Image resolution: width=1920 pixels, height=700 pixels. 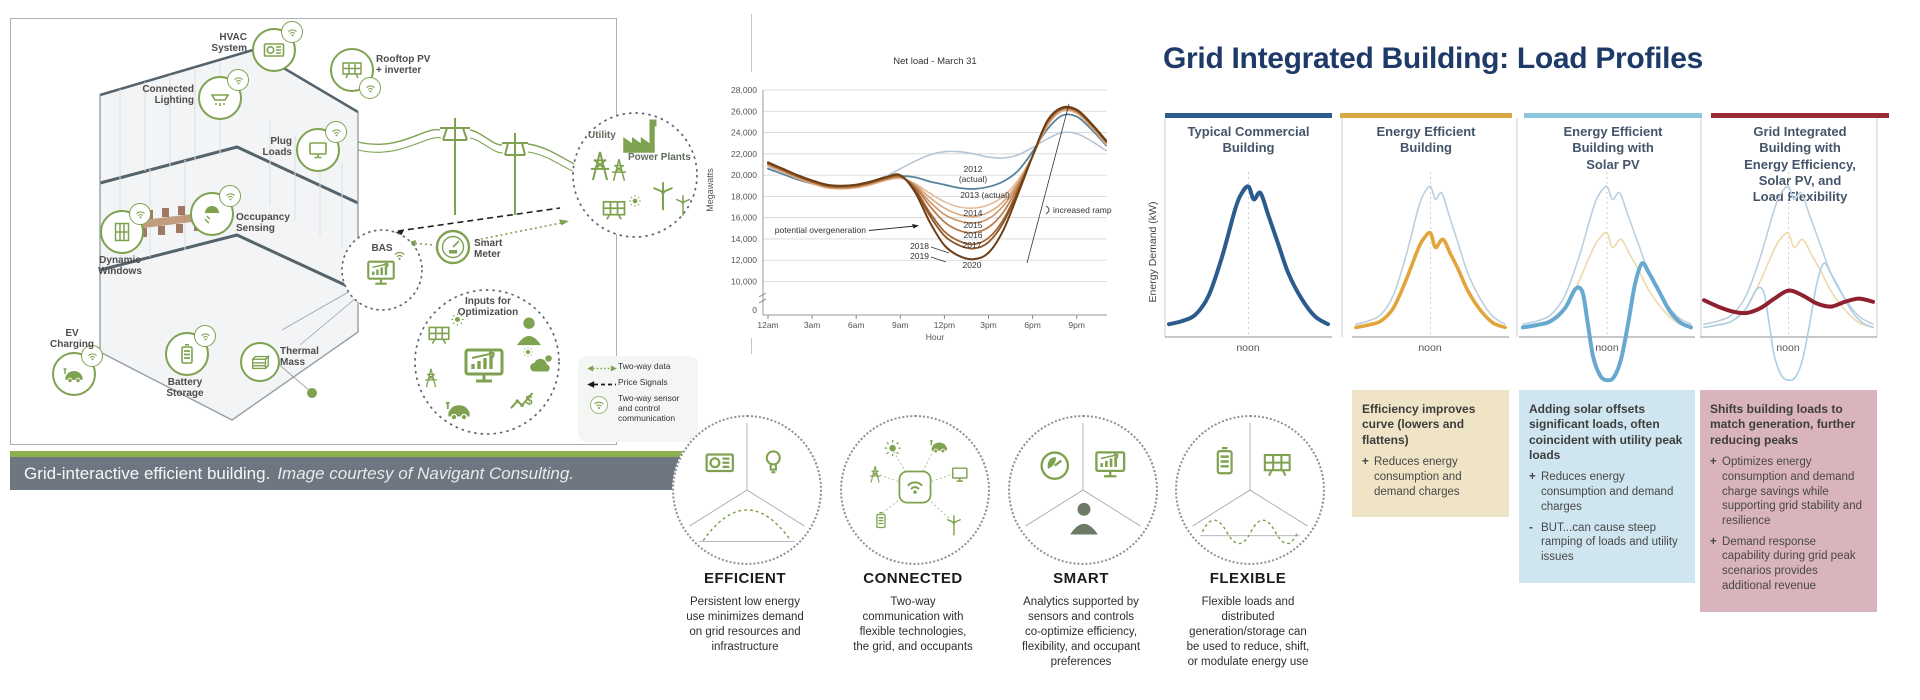 I want to click on svg-text: 3pm, so click(x=988, y=325).